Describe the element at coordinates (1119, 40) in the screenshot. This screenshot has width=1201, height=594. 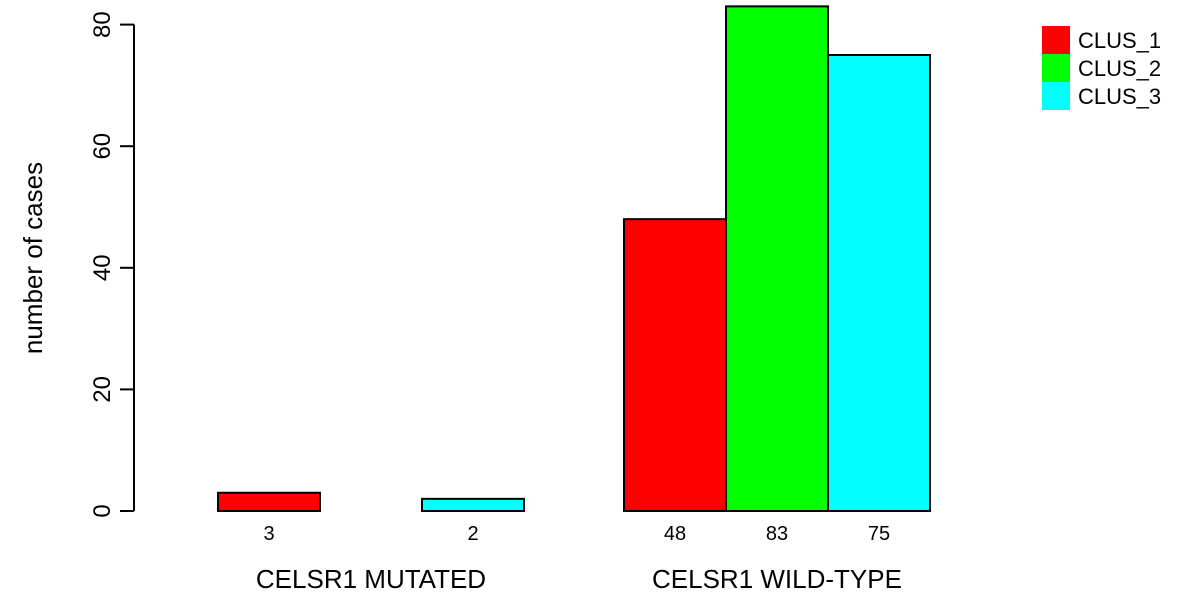
I see `legend-label: CLUS_1` at that location.